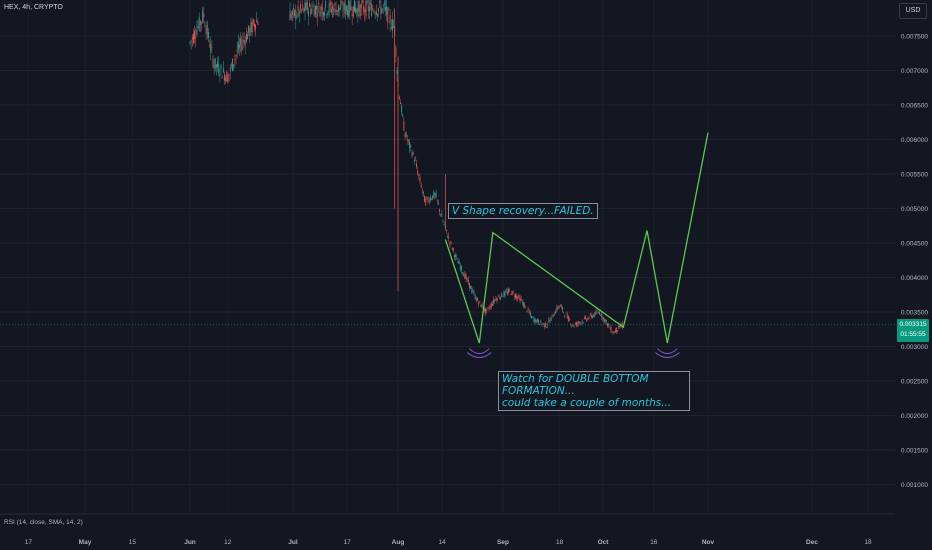 This screenshot has width=932, height=550. What do you see at coordinates (43, 522) in the screenshot?
I see `rsi-indicator-label: RSI (14, close, SMA, 14, 2)` at bounding box center [43, 522].